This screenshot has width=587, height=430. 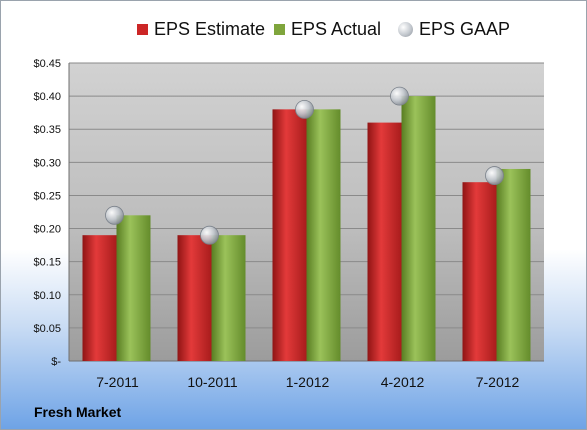 I want to click on x-tick-label: 1-2012, so click(x=308, y=382).